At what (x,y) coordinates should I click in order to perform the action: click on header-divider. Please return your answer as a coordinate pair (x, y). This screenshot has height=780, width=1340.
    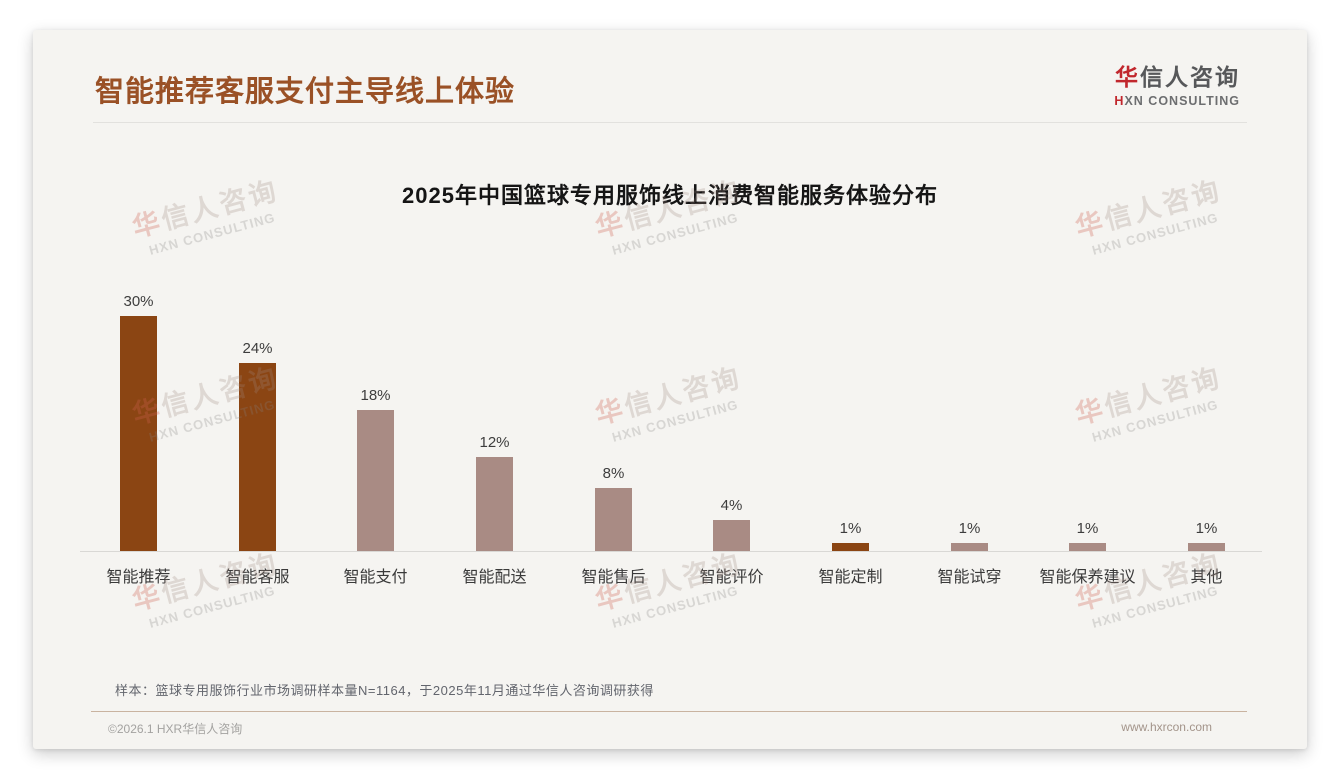
    Looking at the image, I should click on (670, 122).